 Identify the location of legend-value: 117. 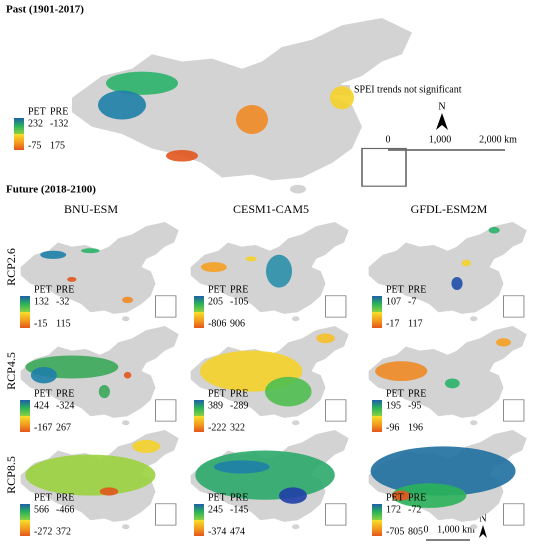
(415, 323).